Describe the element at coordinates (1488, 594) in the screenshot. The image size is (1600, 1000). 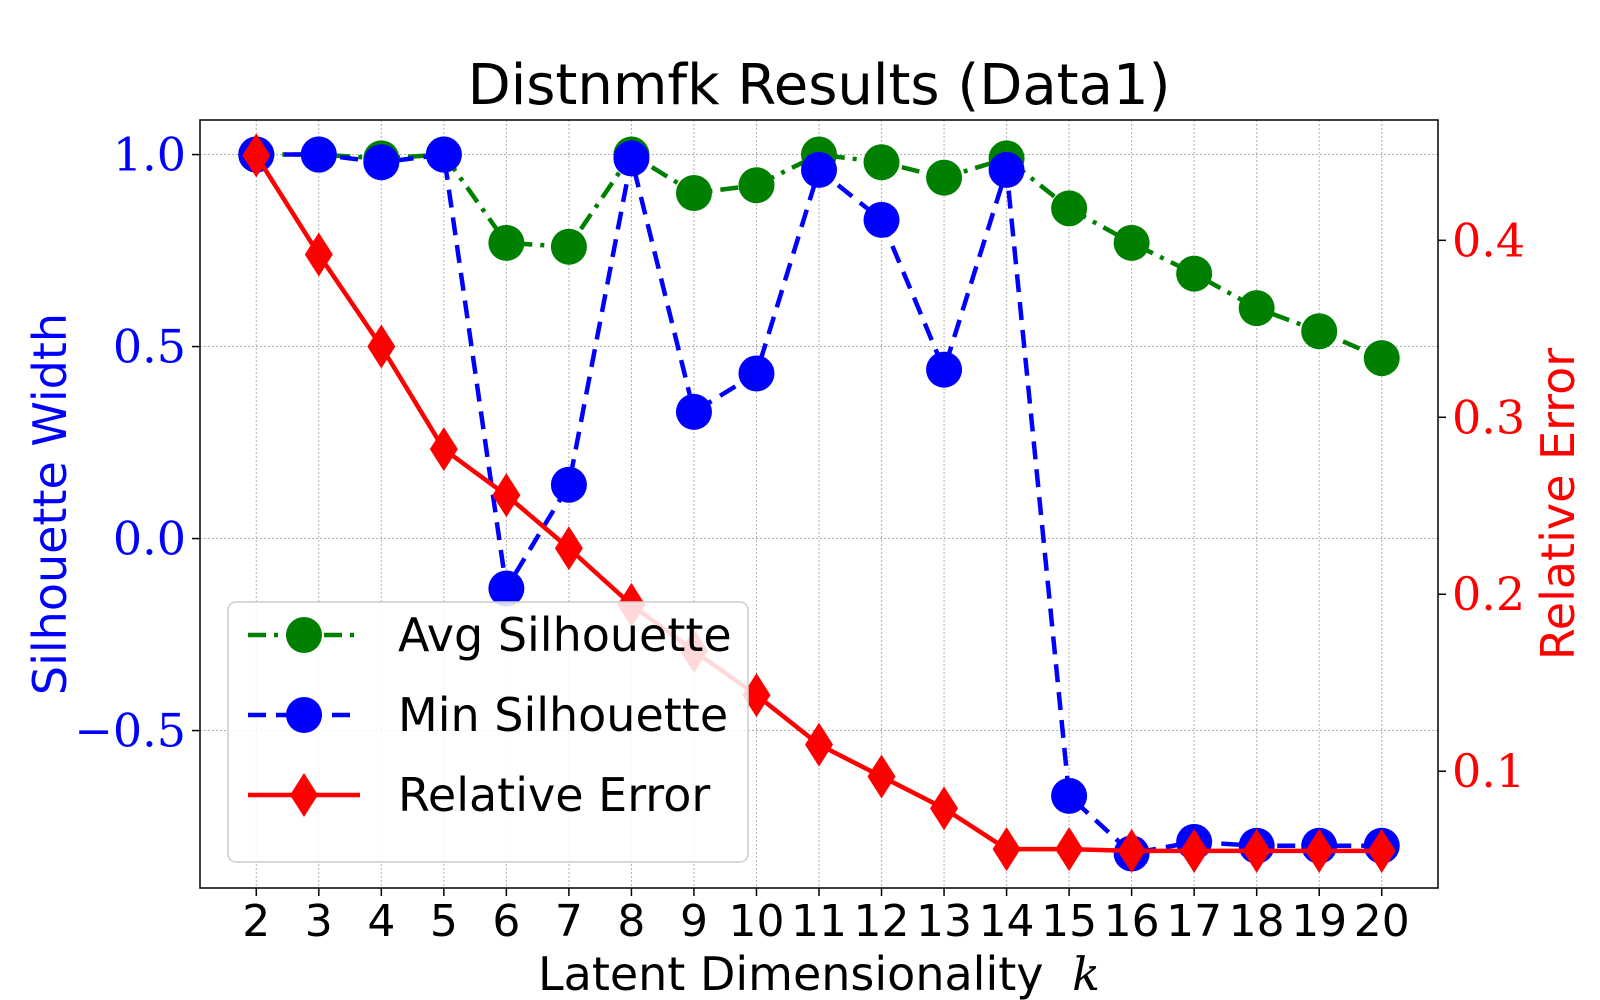
I see `y-right-tick-label: 0.2` at that location.